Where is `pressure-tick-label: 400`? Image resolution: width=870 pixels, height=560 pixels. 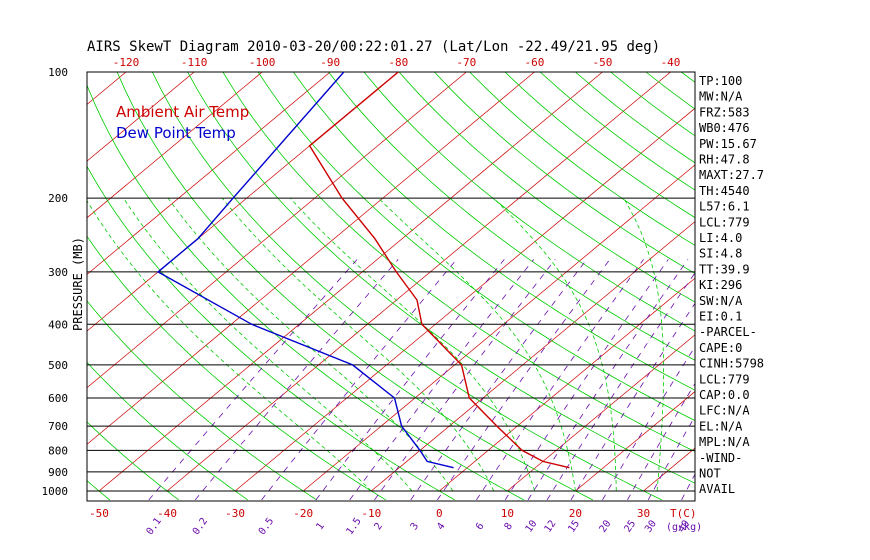 pressure-tick-label: 400 is located at coordinates (58, 324).